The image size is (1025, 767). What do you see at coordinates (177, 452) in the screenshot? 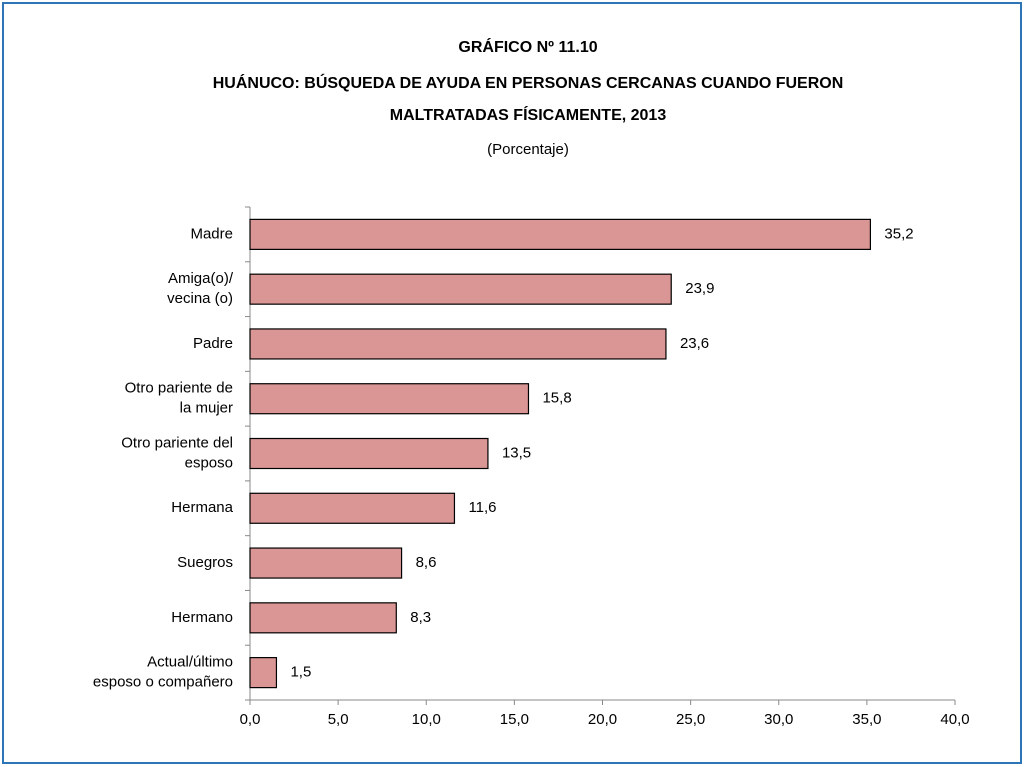
I see `y-tick-label: Otro pariente del esposo` at bounding box center [177, 452].